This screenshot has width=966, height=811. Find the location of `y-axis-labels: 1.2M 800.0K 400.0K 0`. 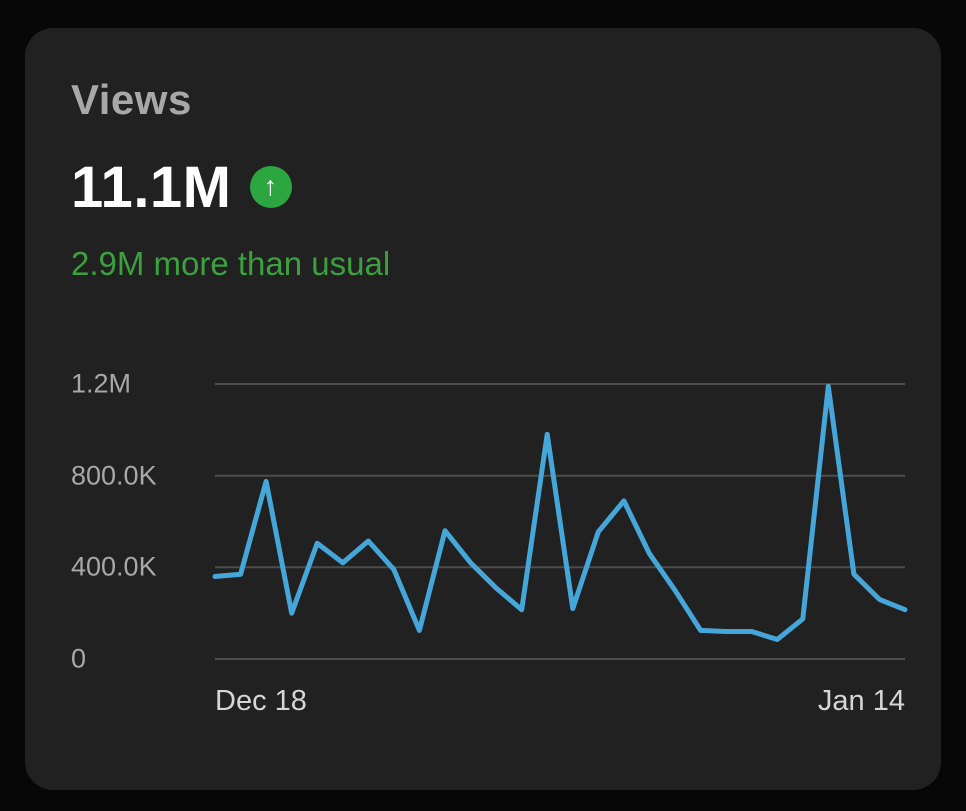

y-axis-labels: 1.2M 800.0K 400.0K 0 is located at coordinates (143, 521).